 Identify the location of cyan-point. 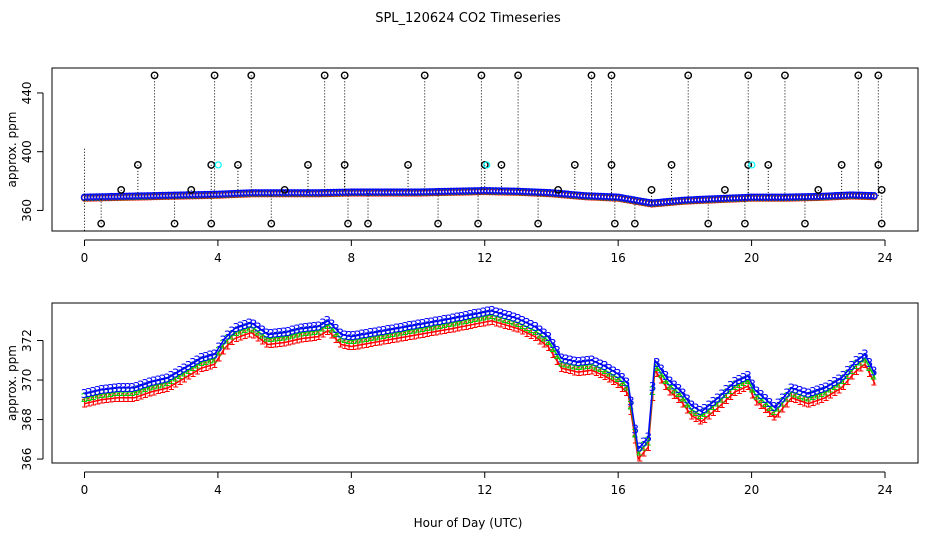
(752, 165).